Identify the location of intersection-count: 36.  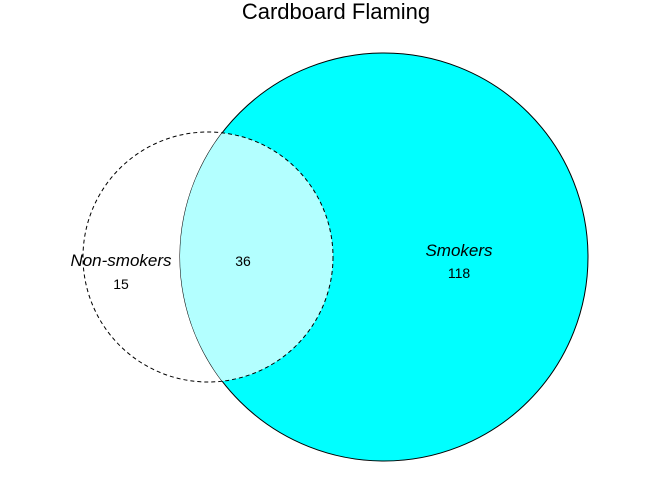
(243, 261).